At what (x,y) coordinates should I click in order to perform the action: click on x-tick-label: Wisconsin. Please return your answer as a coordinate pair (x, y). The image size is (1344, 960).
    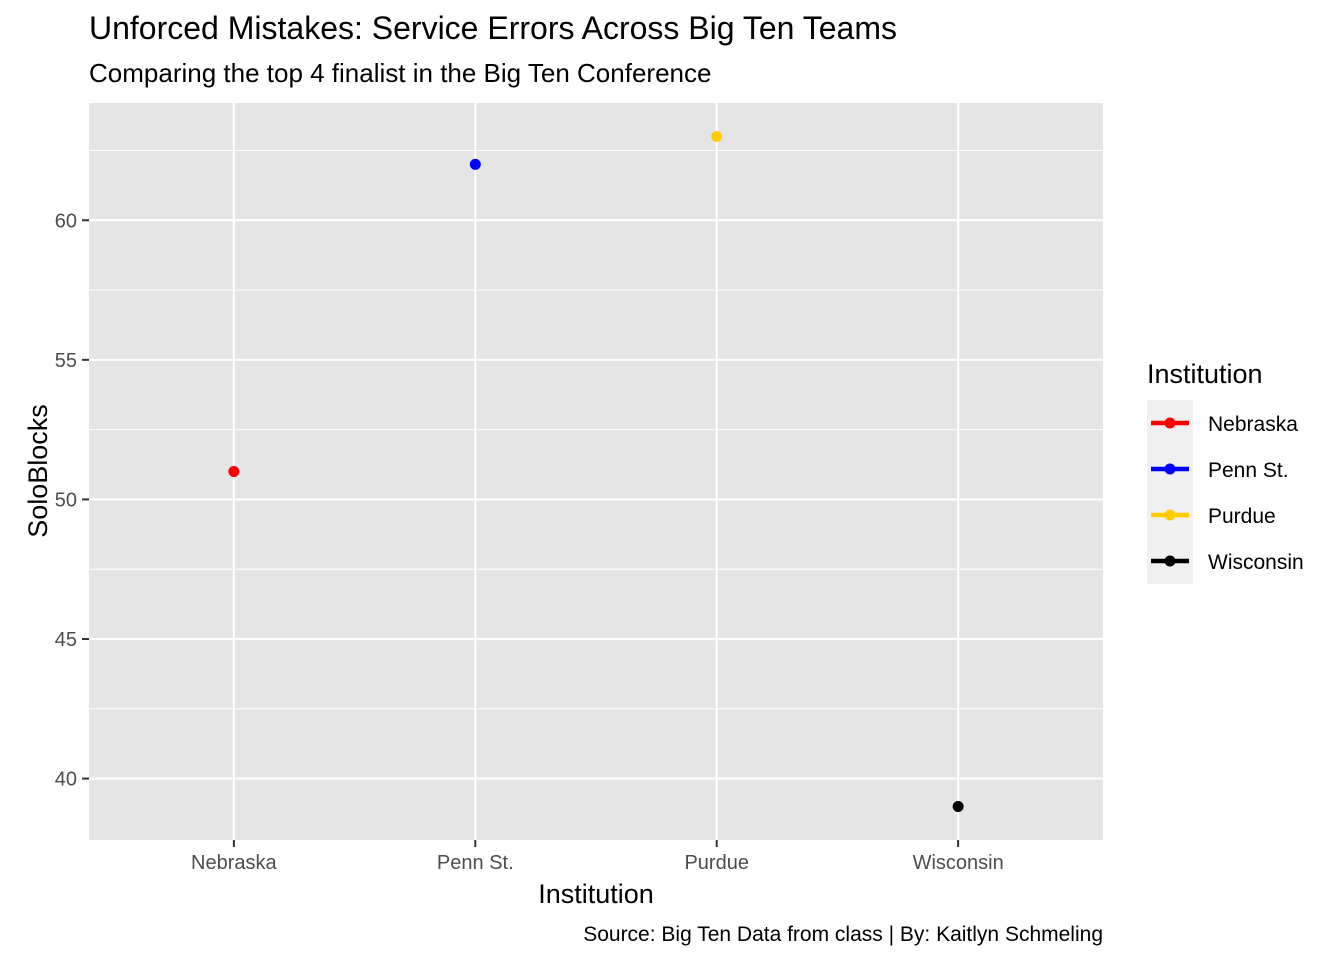
    Looking at the image, I should click on (958, 863).